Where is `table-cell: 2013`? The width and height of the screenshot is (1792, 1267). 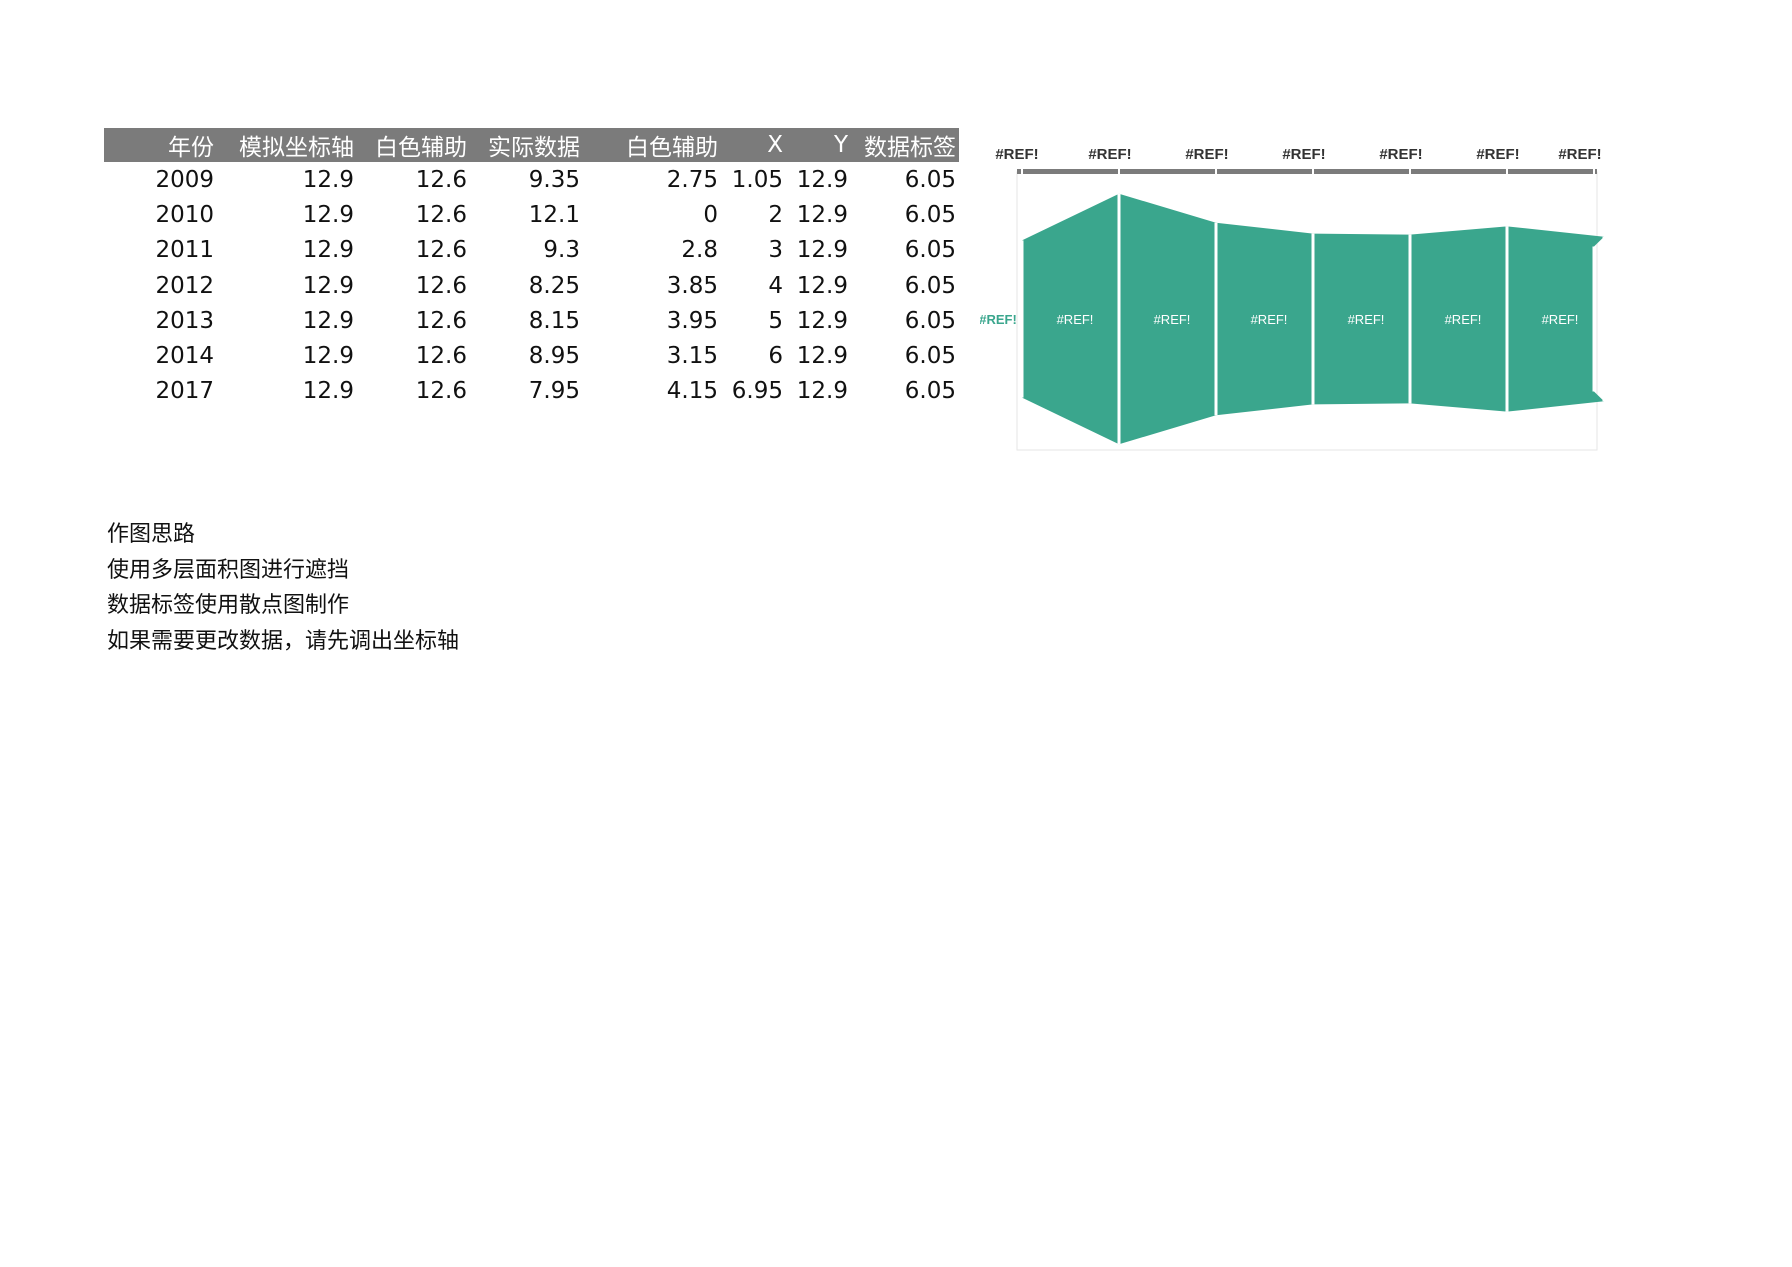
table-cell: 2013 is located at coordinates (184, 320).